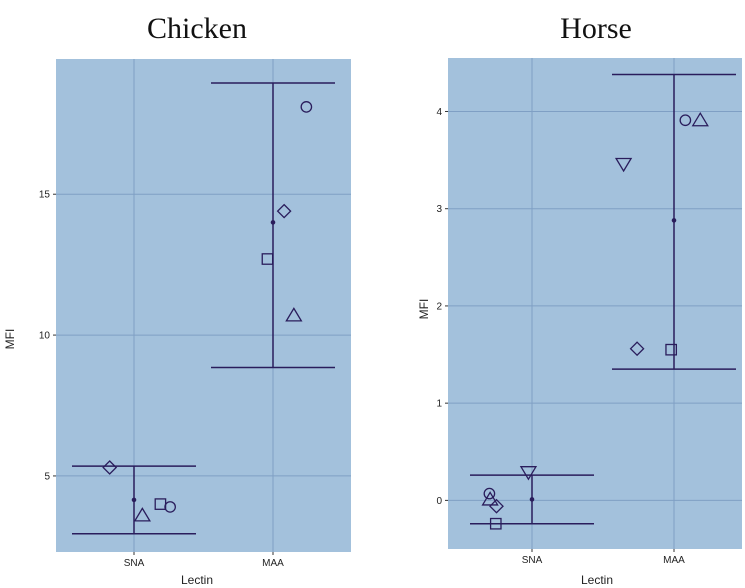 The height and width of the screenshot is (588, 745). I want to click on horse-x-ticks: SNA MAA, so click(603, 557).